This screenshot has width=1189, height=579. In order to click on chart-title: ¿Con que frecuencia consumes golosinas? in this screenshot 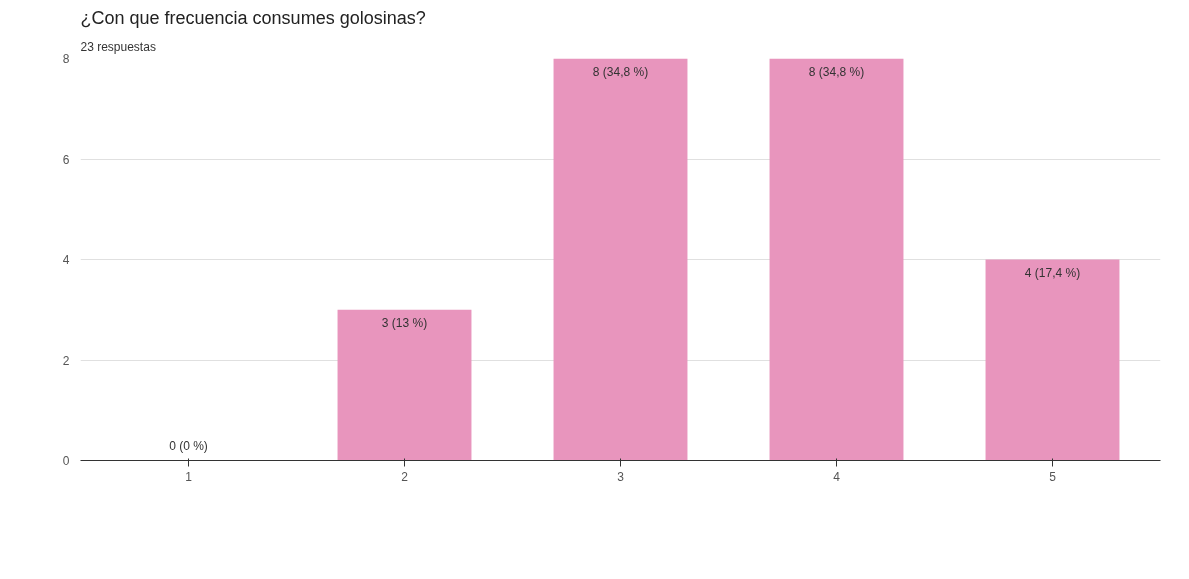, I will do `click(253, 17)`.